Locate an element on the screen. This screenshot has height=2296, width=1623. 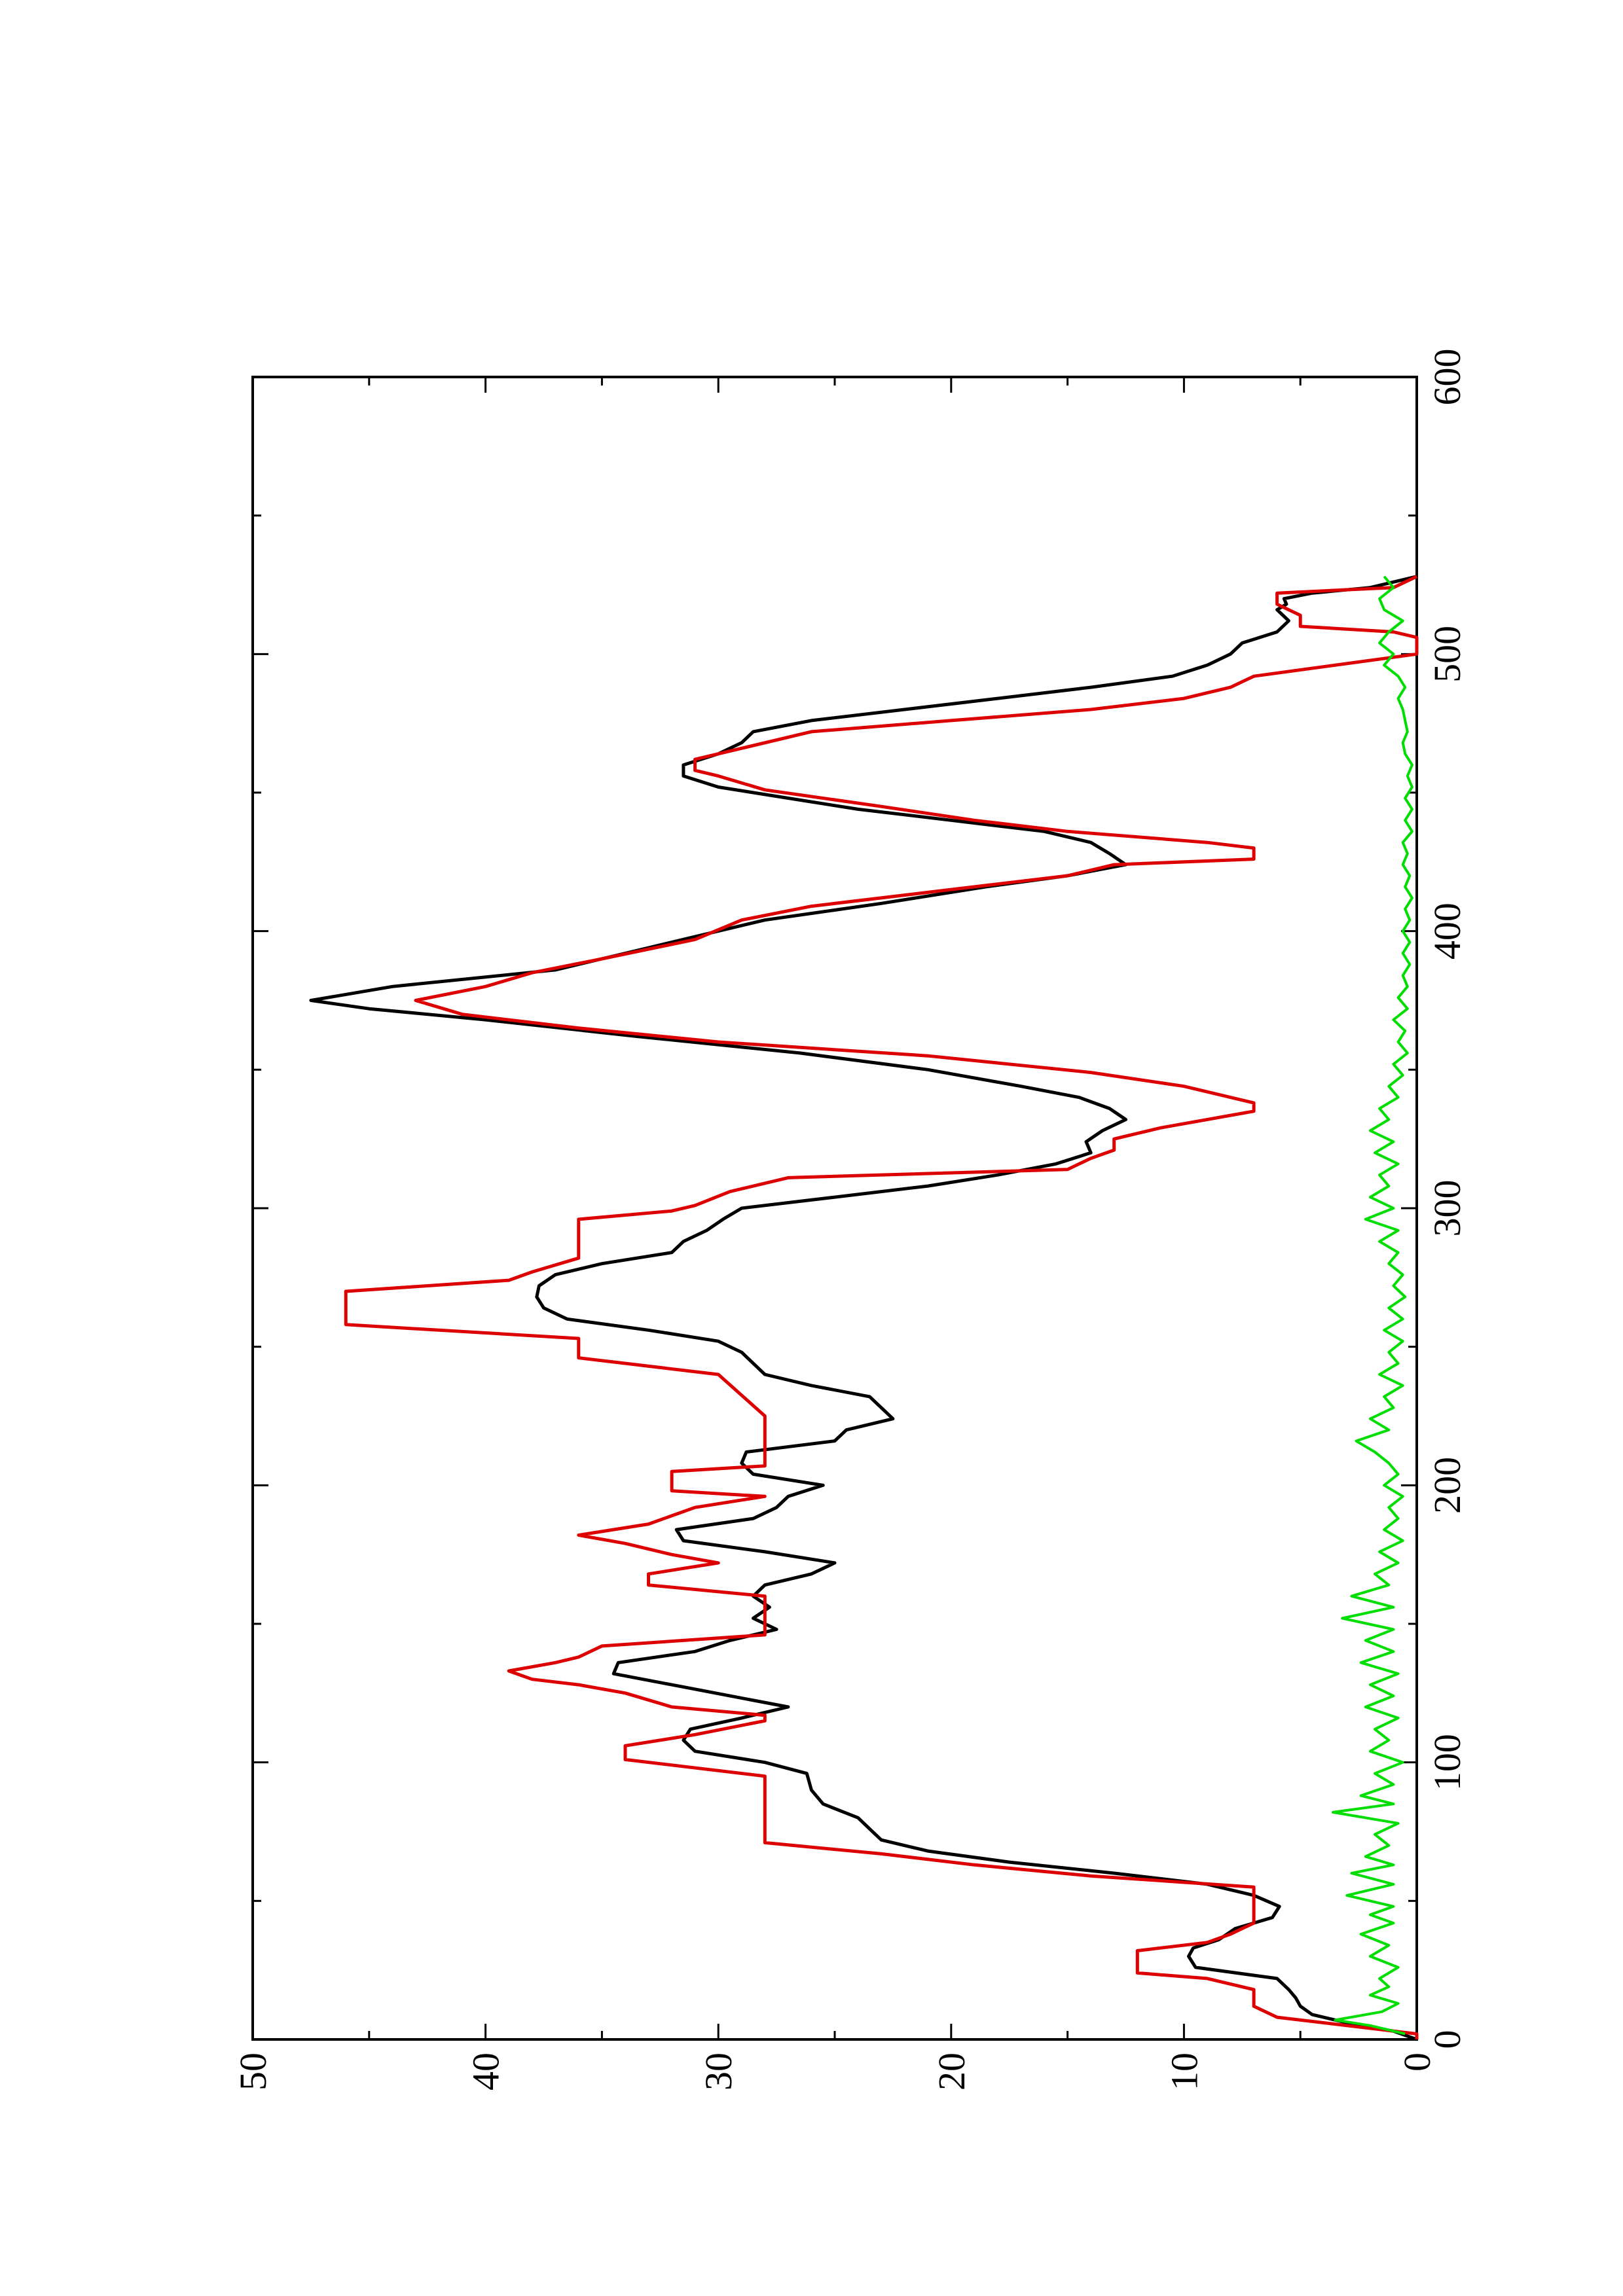
x-tick-label: 400 is located at coordinates (1447, 932).